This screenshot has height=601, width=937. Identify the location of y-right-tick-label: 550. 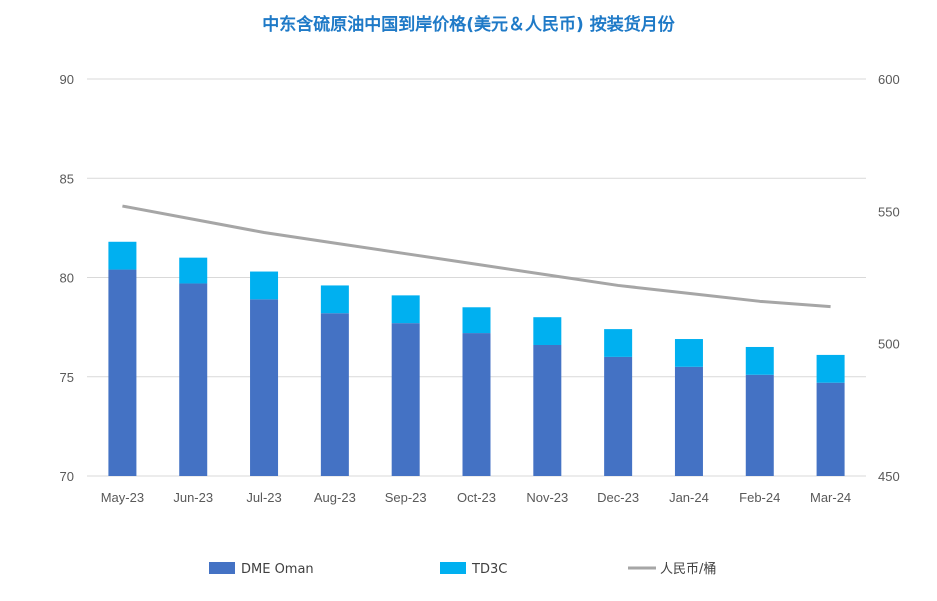
(889, 211).